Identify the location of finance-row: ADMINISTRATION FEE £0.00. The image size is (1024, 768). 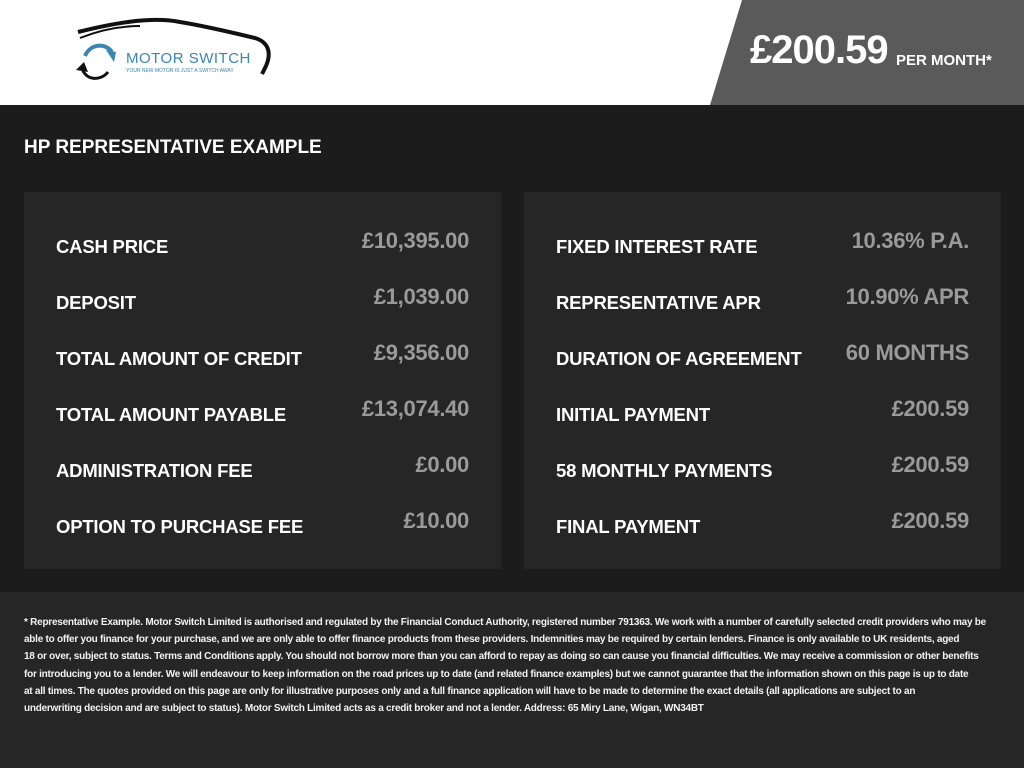
(262, 467).